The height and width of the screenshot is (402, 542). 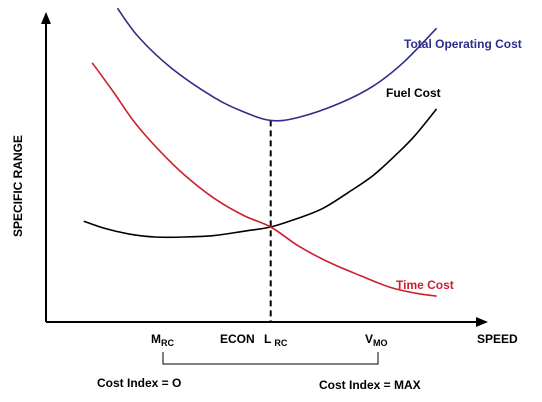 What do you see at coordinates (237, 339) in the screenshot?
I see `x-tick-label-econ: ECON` at bounding box center [237, 339].